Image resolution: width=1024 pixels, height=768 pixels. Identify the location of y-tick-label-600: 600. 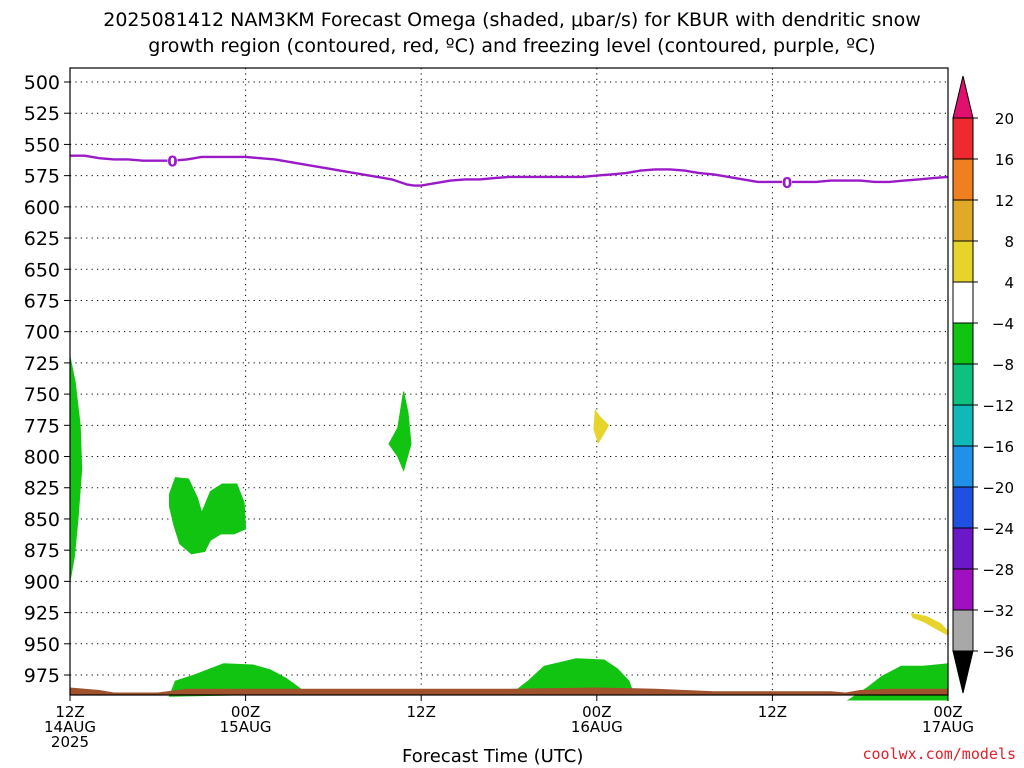
(42, 208).